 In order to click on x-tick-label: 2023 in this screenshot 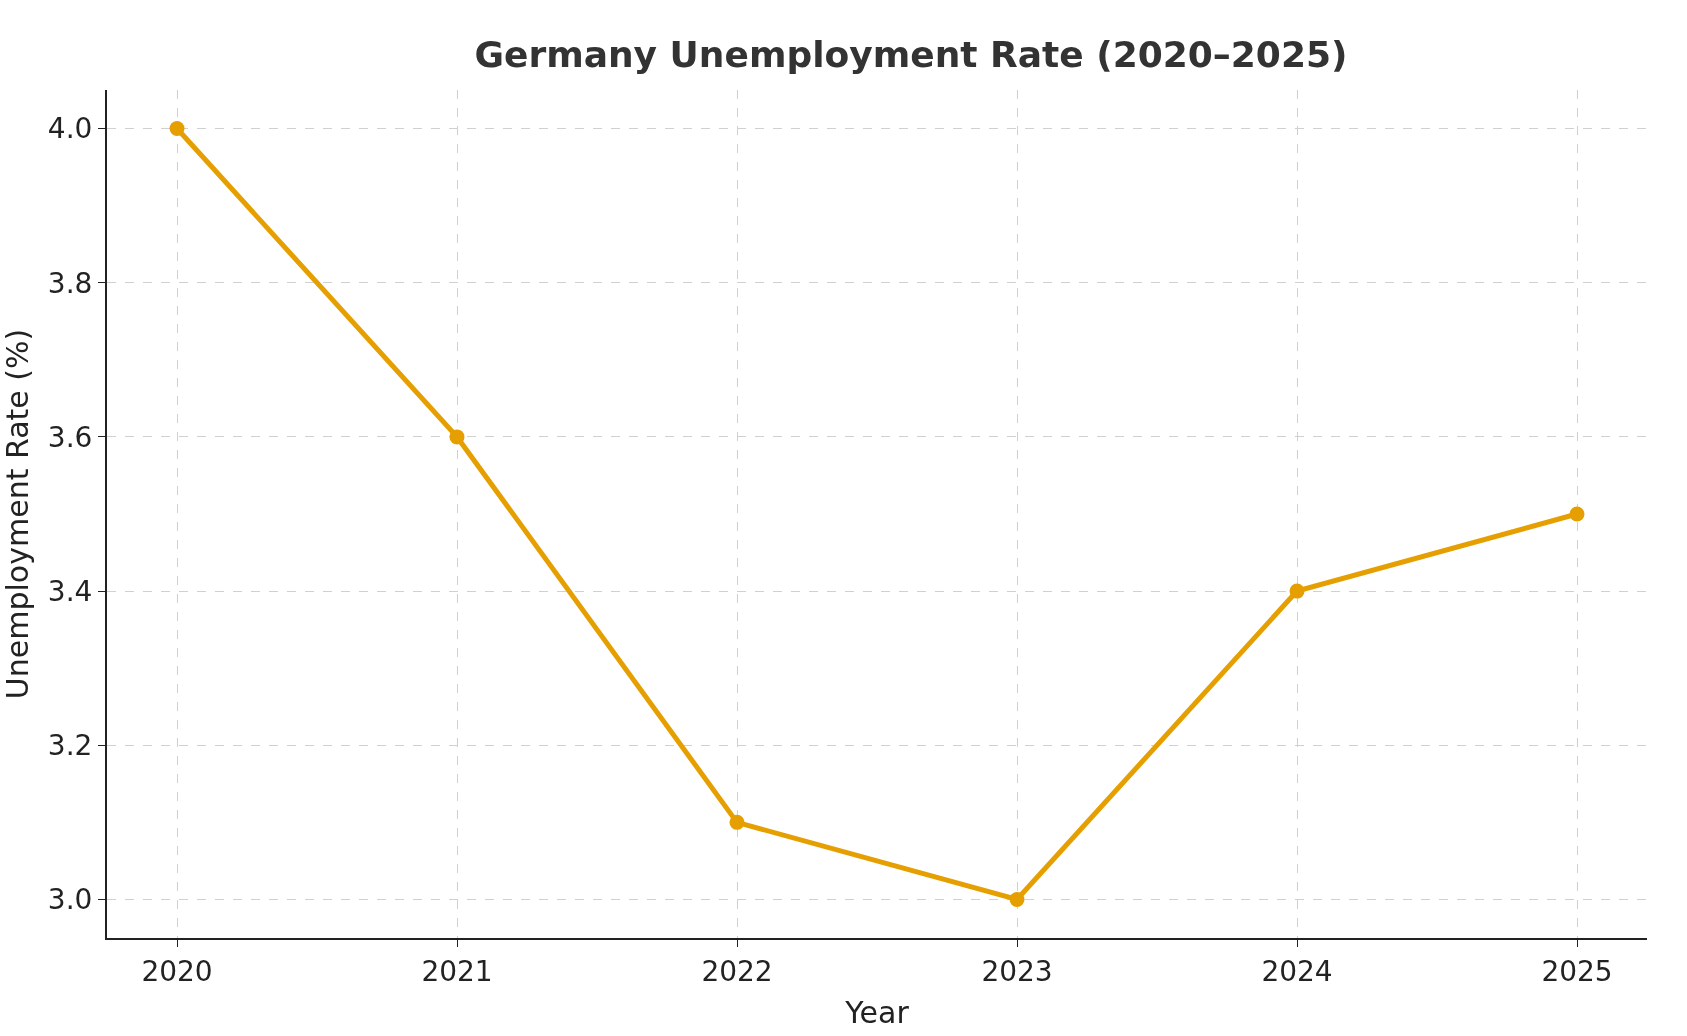, I will do `click(1017, 971)`.